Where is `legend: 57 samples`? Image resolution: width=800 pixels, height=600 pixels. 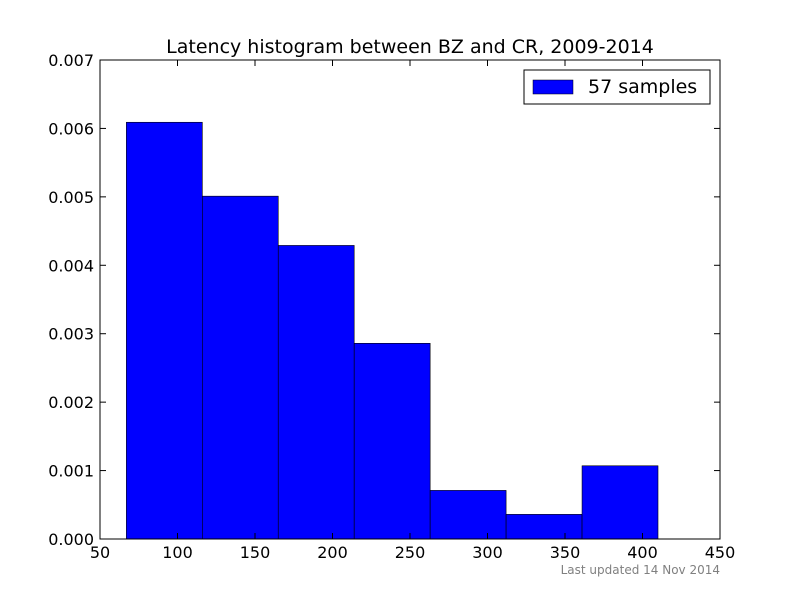 legend: 57 samples is located at coordinates (617, 87).